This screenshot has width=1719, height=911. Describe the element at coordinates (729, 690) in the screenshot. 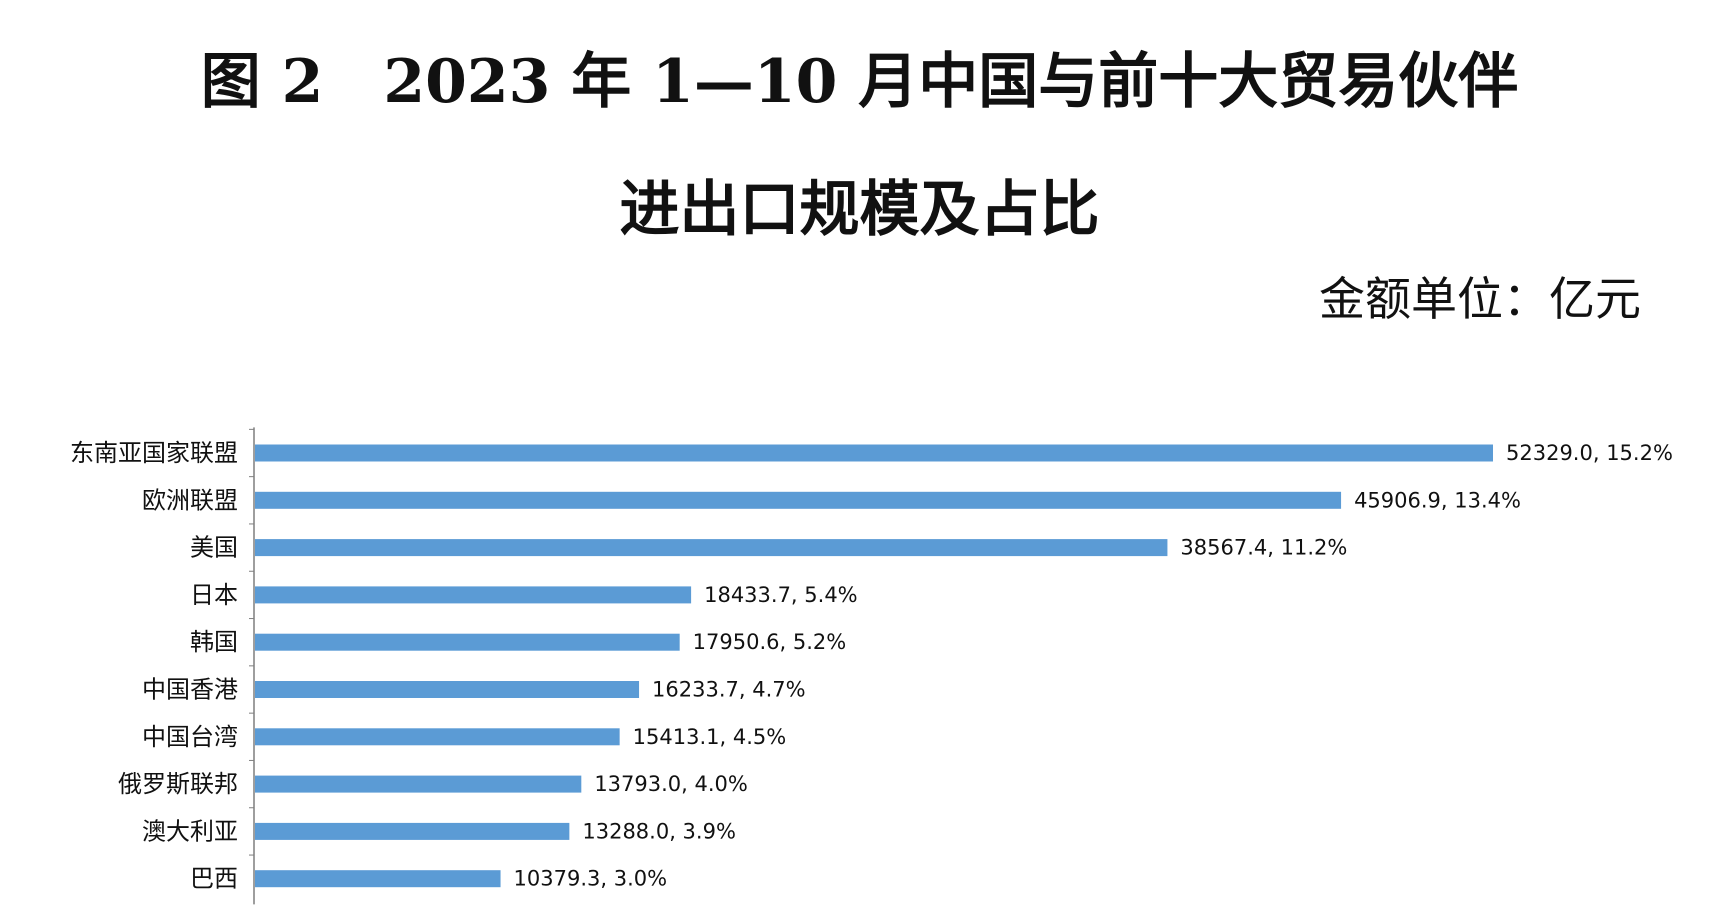

I see `data-label: 16233.7, 4.7%` at that location.